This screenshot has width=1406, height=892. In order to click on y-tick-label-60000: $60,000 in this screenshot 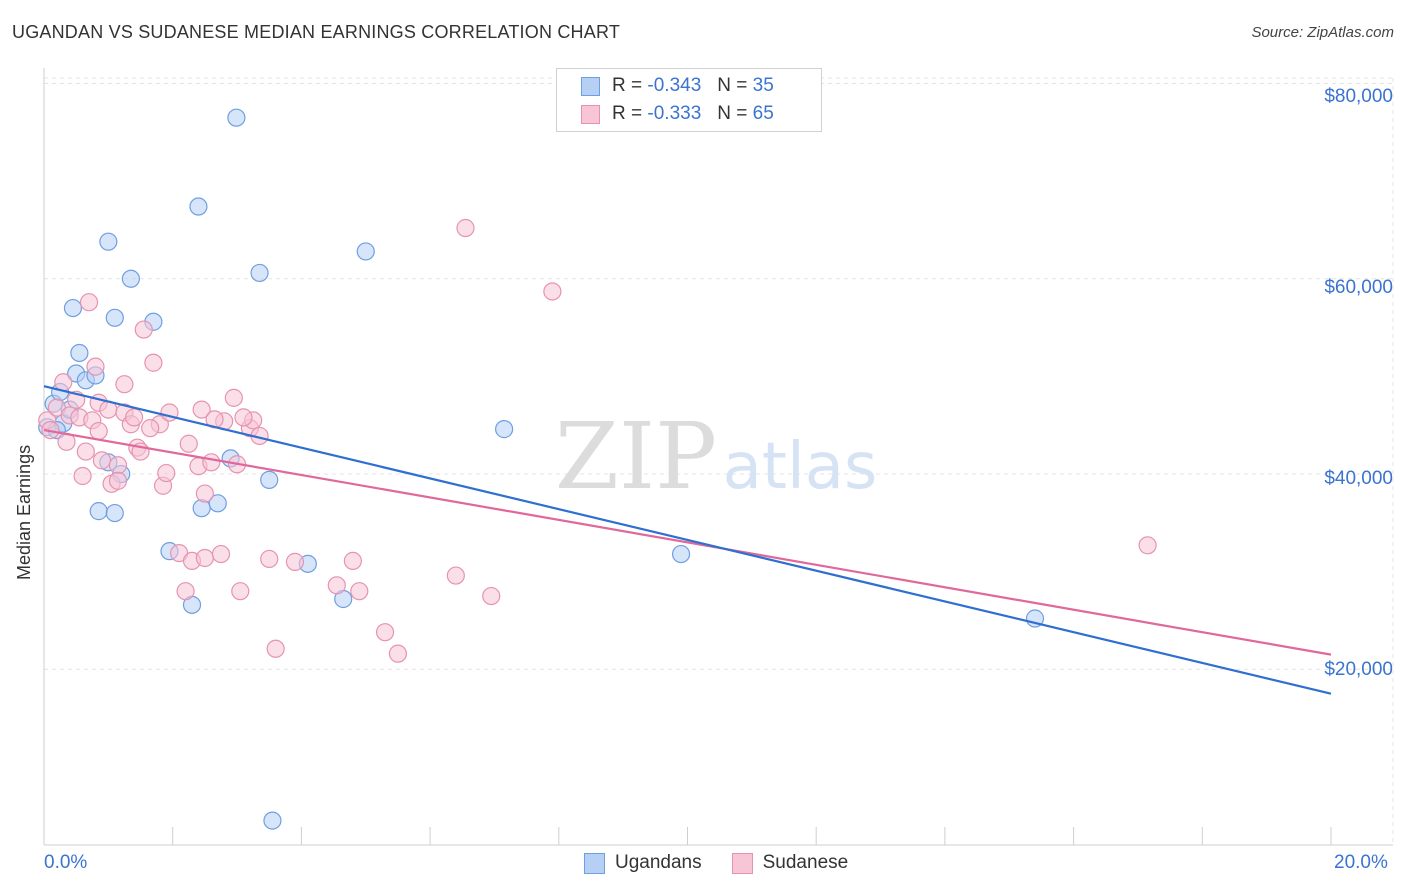, I will do `click(1358, 287)`.